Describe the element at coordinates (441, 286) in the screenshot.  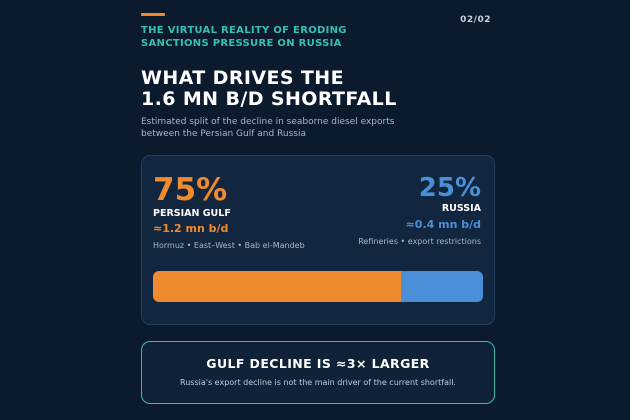
I see `russia-bar-segment` at that location.